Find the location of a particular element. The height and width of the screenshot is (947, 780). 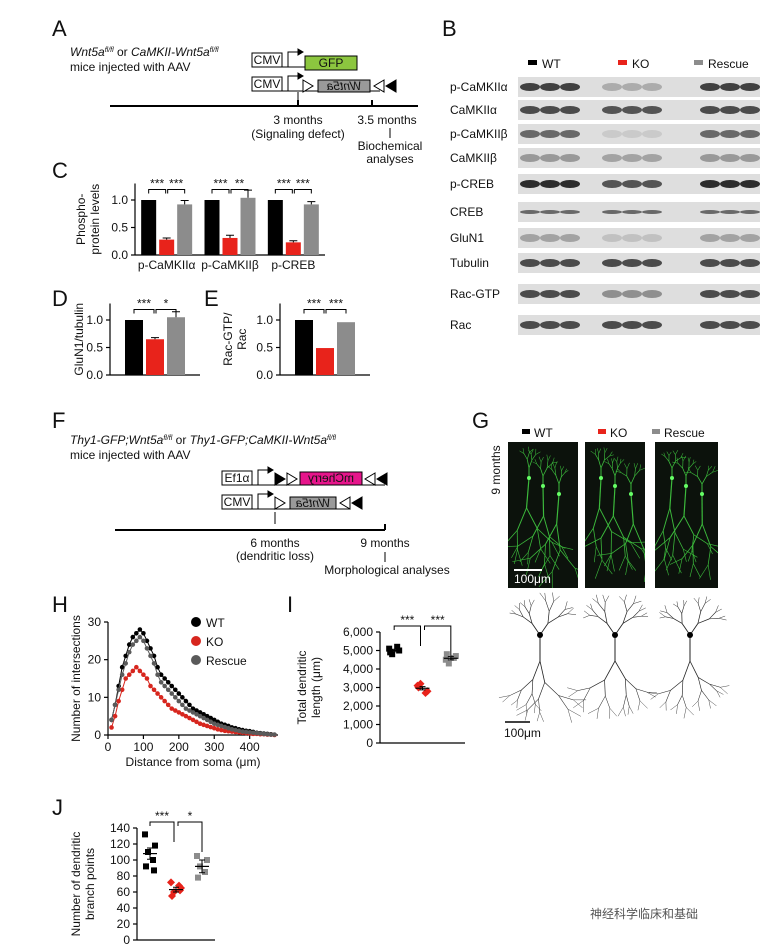

promoter is located at coordinates (260, 477).